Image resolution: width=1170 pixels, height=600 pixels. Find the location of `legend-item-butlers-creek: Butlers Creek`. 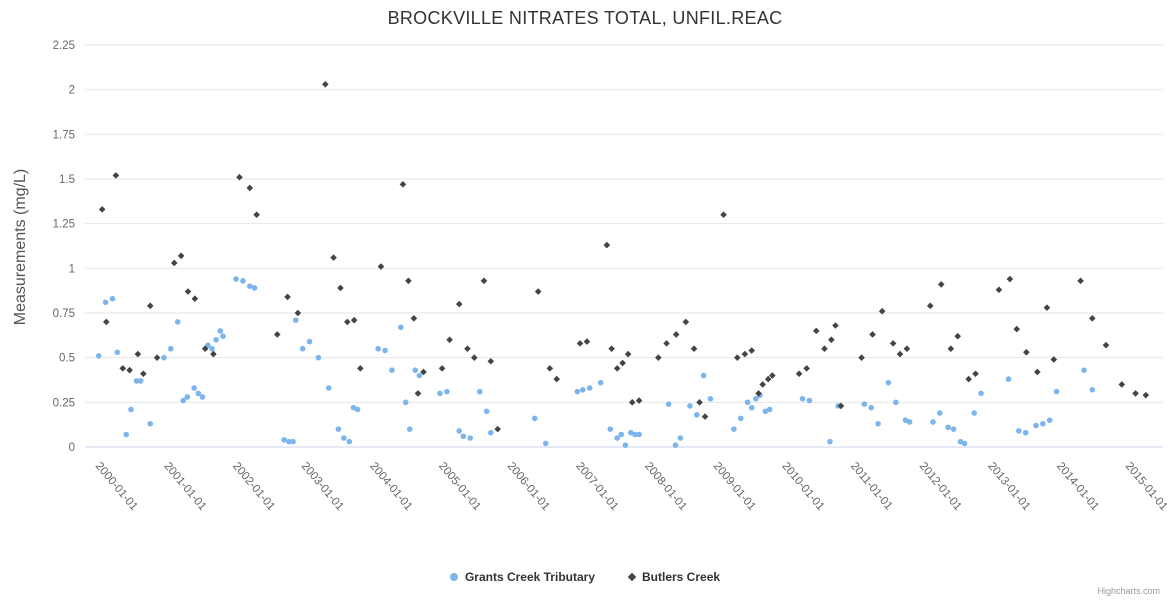

legend-item-butlers-creek: Butlers Creek is located at coordinates (673, 577).